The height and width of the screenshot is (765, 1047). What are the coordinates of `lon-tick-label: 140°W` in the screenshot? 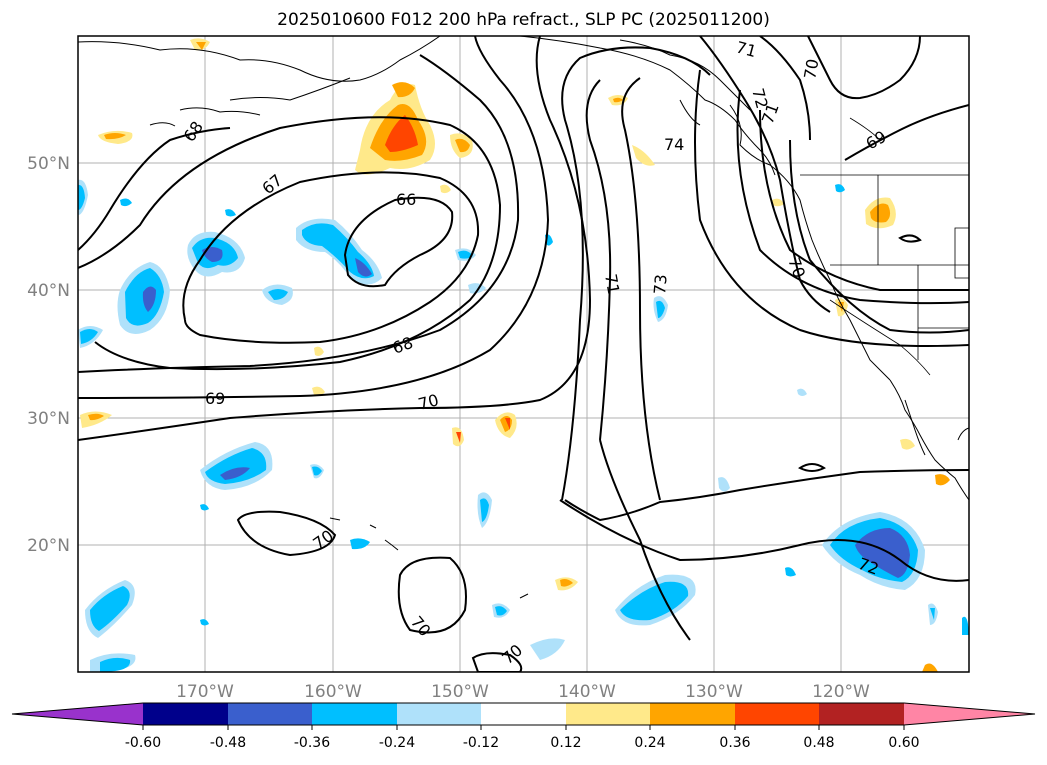 It's located at (587, 692).